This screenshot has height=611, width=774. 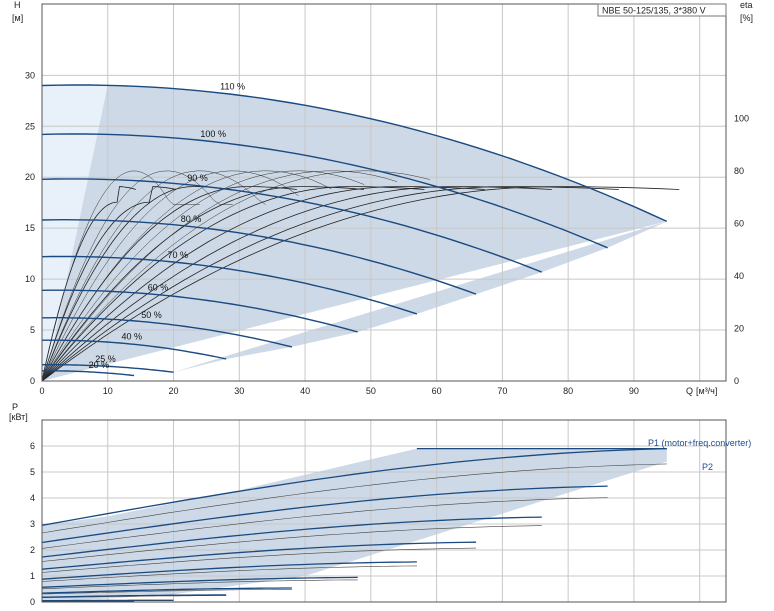 I want to click on head-tick-label: 10, so click(x=30, y=279).